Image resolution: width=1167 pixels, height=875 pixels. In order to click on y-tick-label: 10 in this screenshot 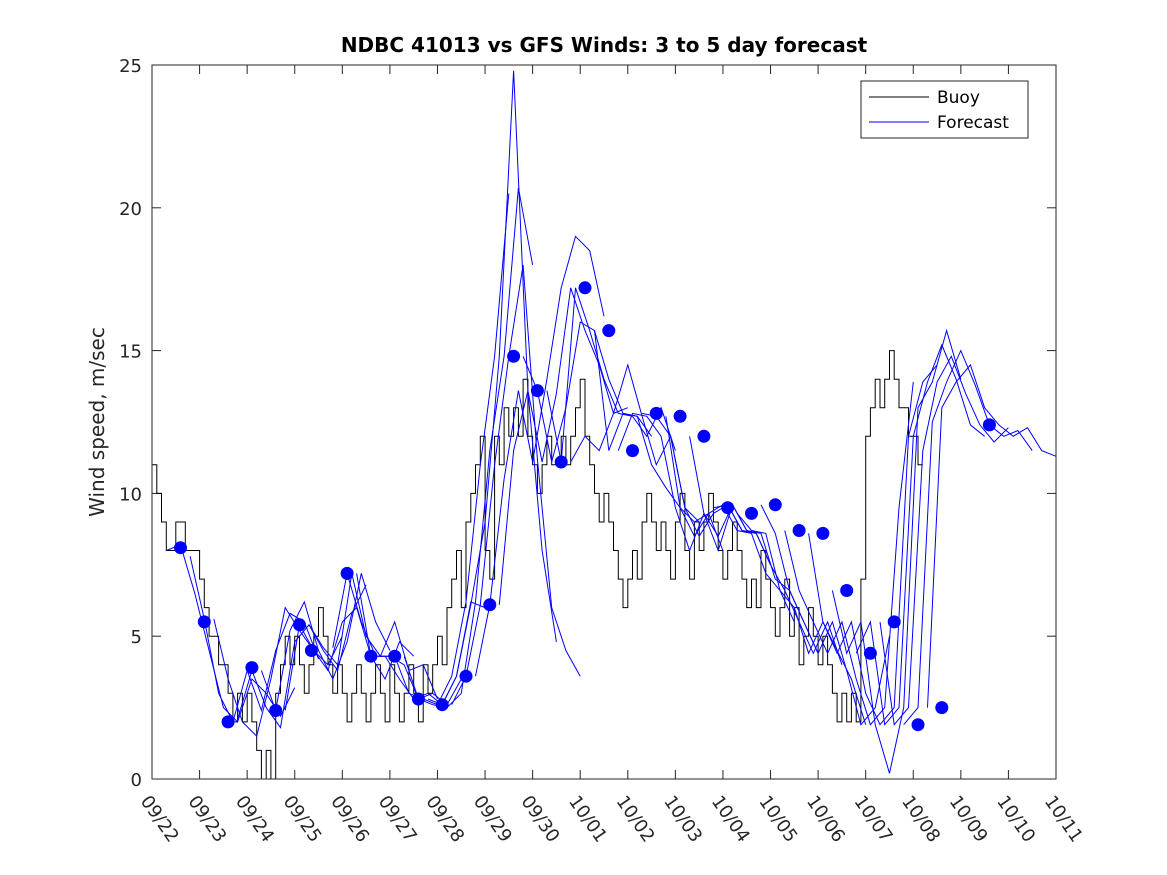, I will do `click(130, 494)`.